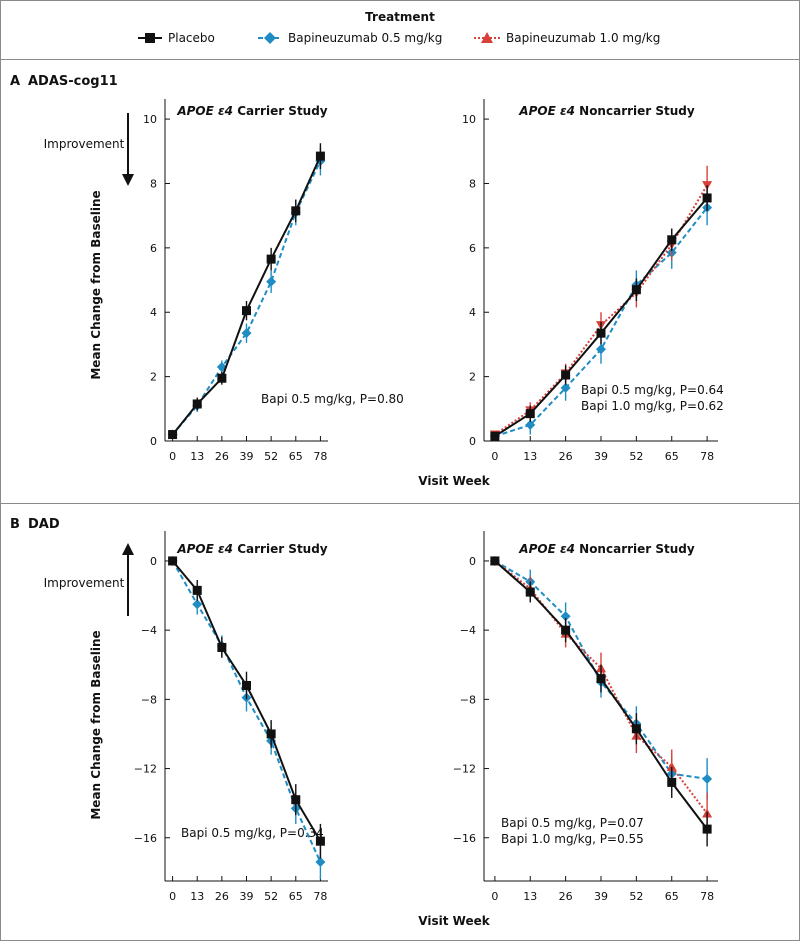 The width and height of the screenshot is (800, 941). Describe the element at coordinates (365, 38) in the screenshot. I see `legend-label-bapi-05: Bapineuzumab 0.5 mg/kg` at that location.